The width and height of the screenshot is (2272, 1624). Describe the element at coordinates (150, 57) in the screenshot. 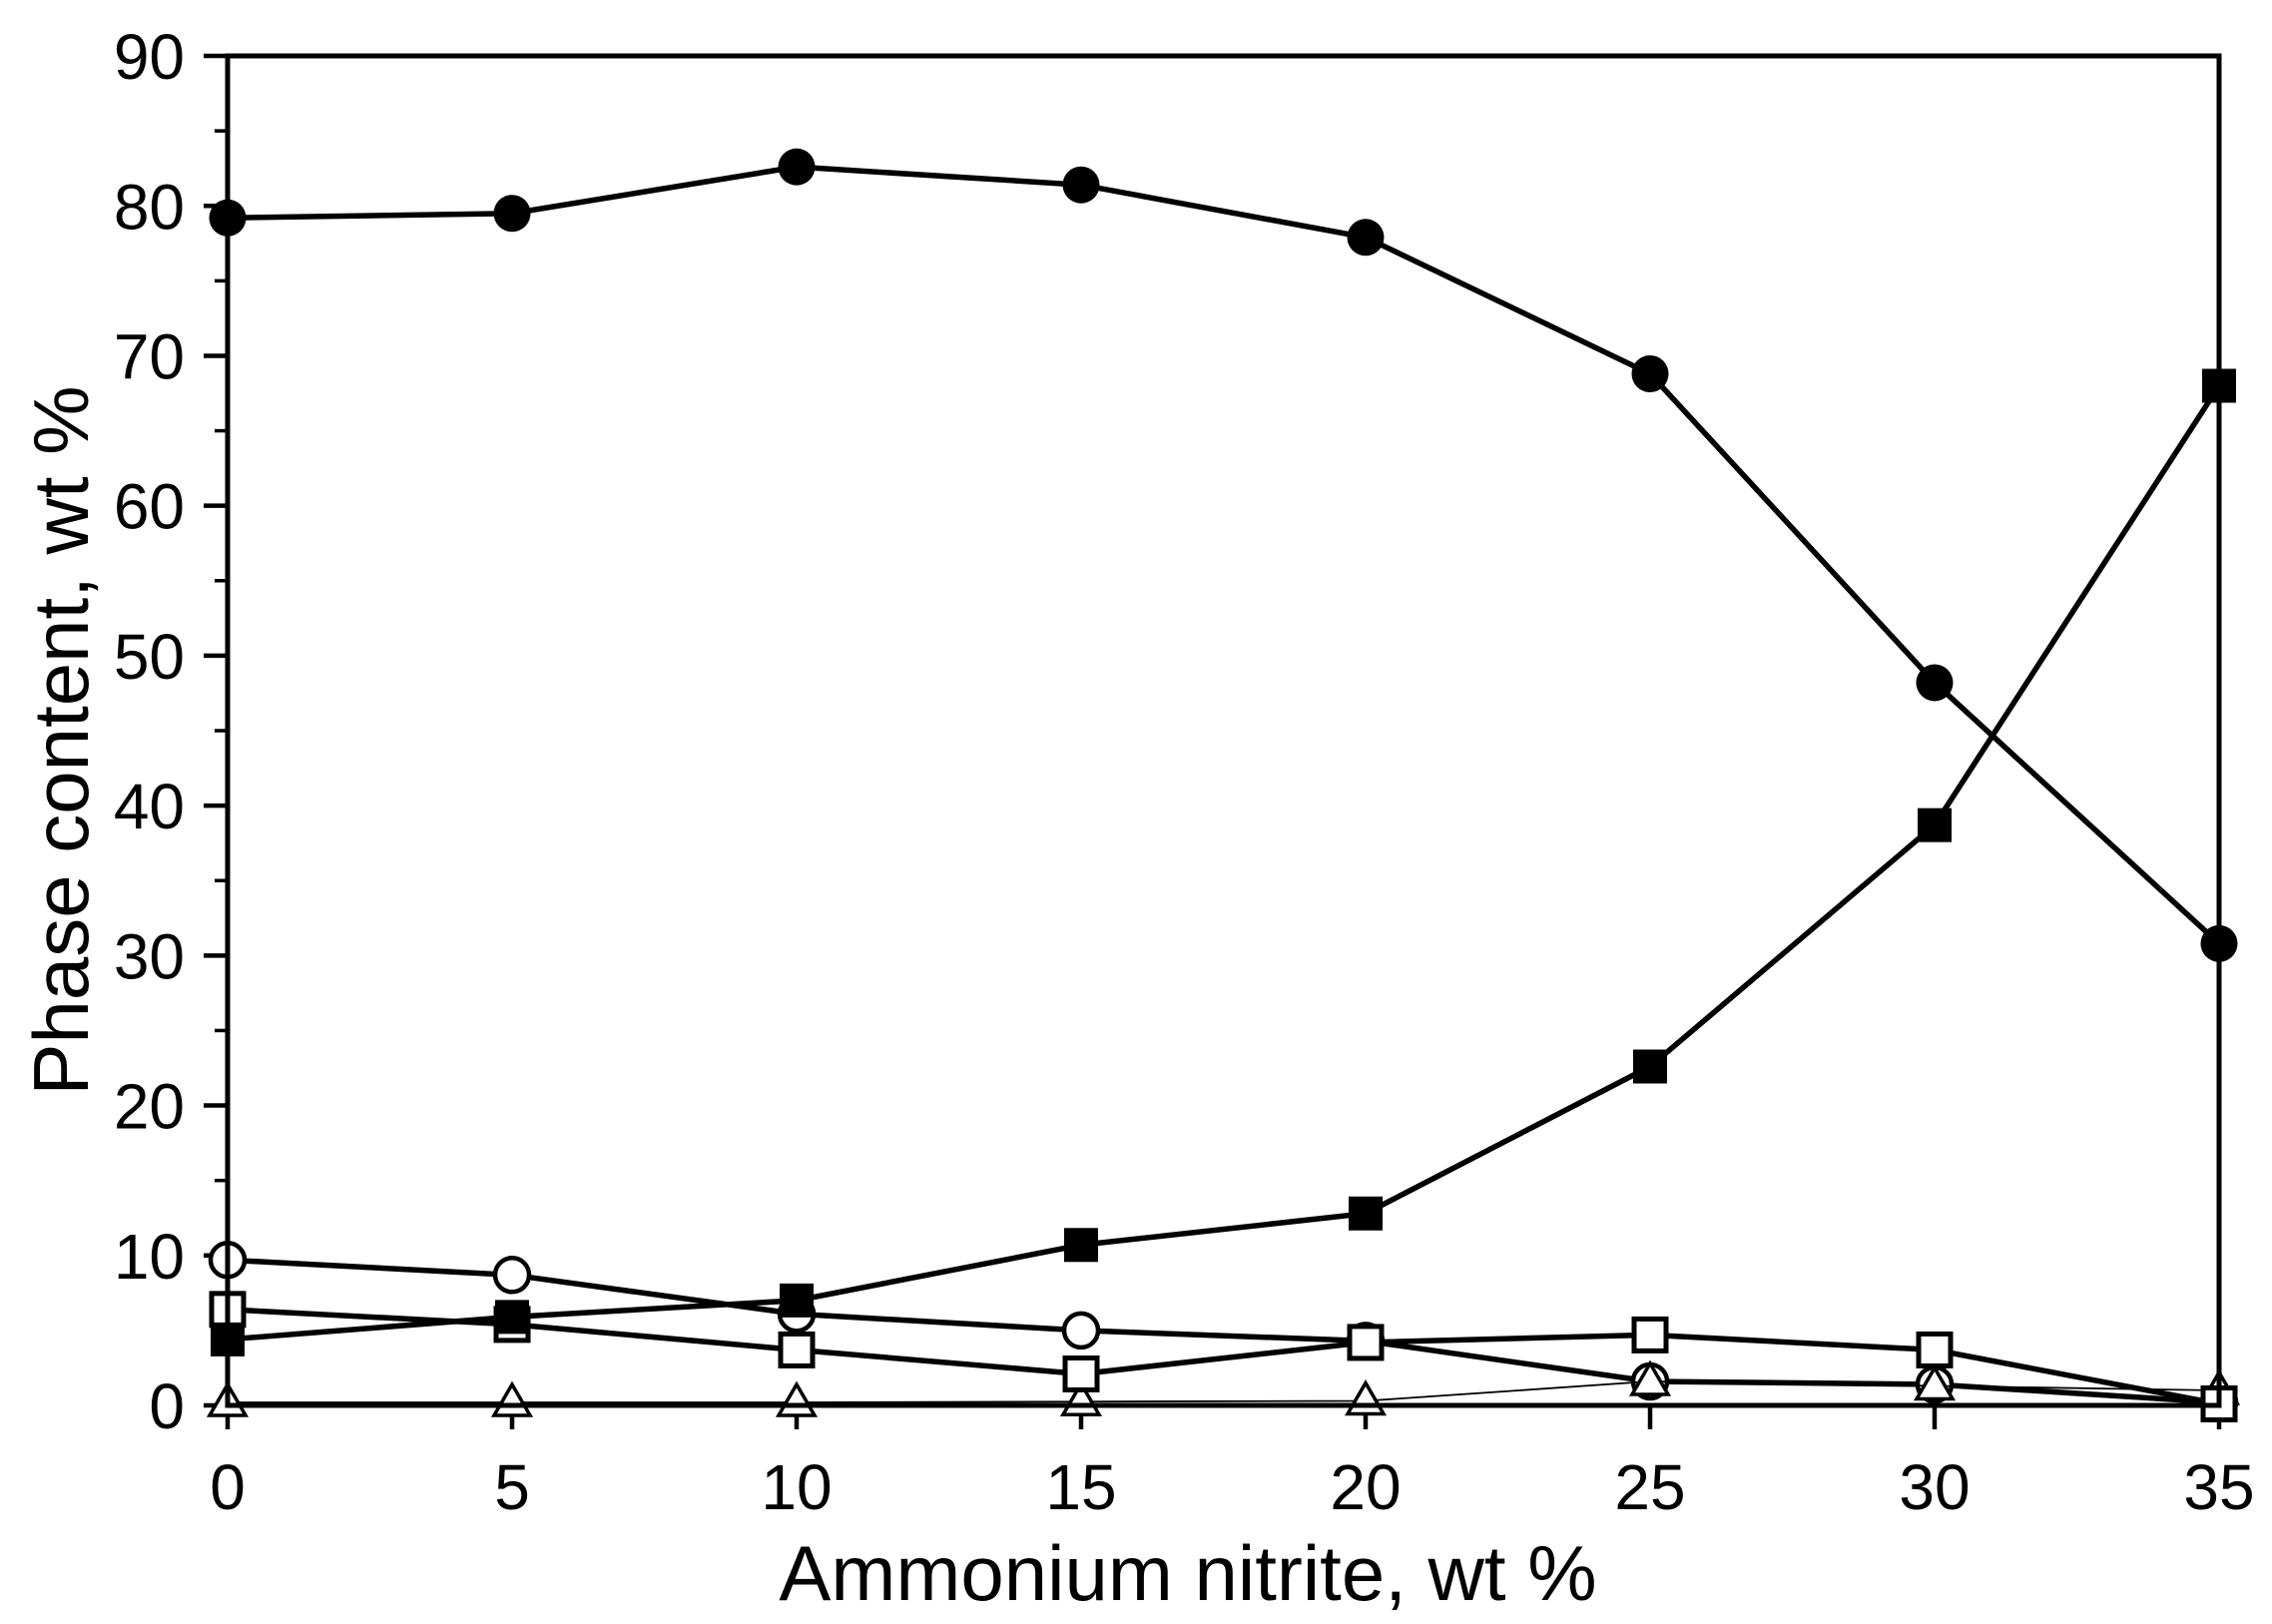

I see `y-tick-label: 90` at that location.